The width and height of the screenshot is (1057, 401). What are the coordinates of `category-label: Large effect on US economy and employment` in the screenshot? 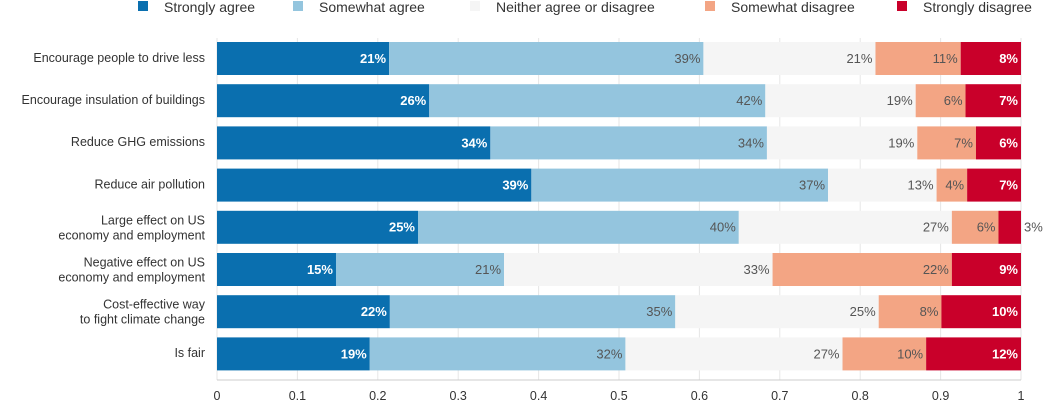 It's located at (131, 227).